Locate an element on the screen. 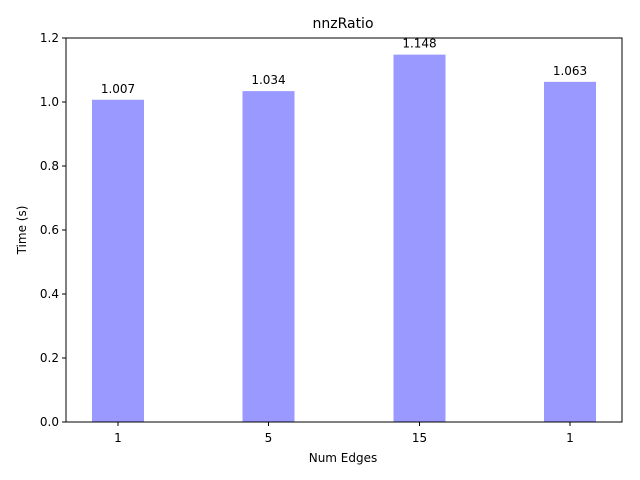 The image size is (640, 480). x-axis-label: Num Edges is located at coordinates (343, 458).